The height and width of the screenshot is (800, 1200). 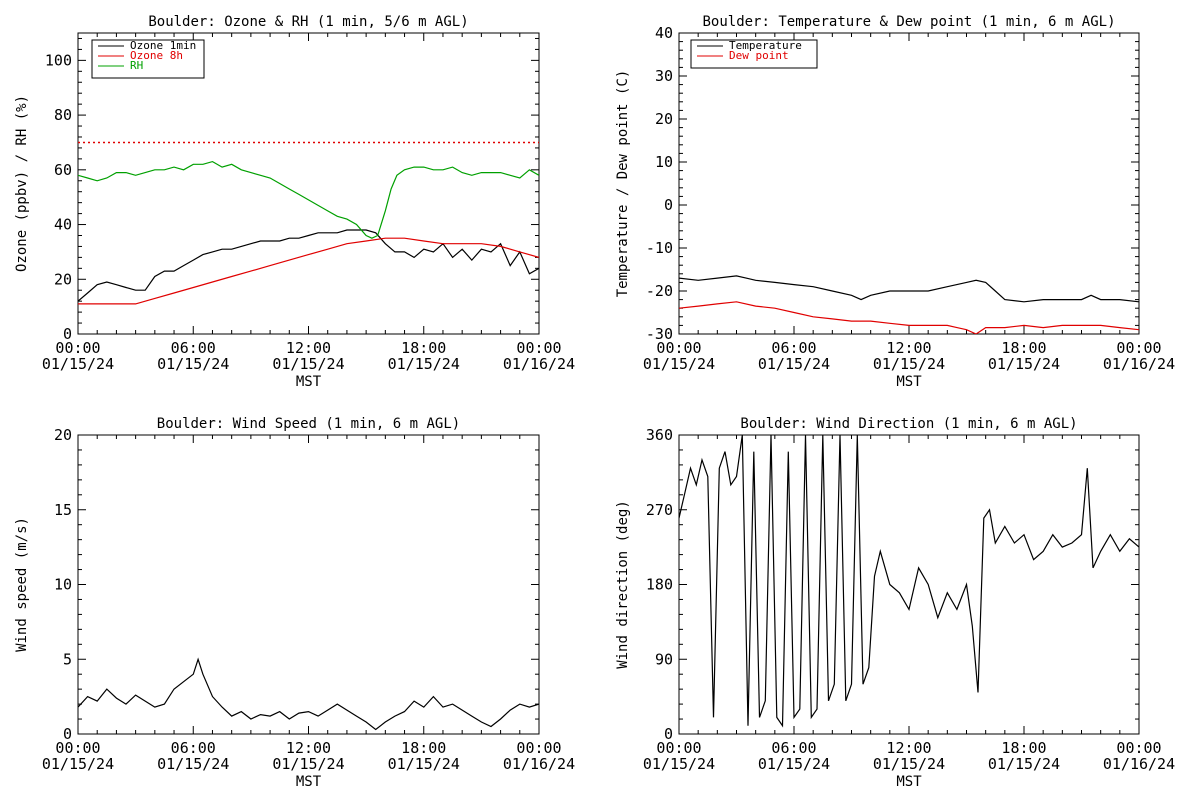 I want to click on ozone-rh-xtick-time: 06:00, so click(x=193, y=348).